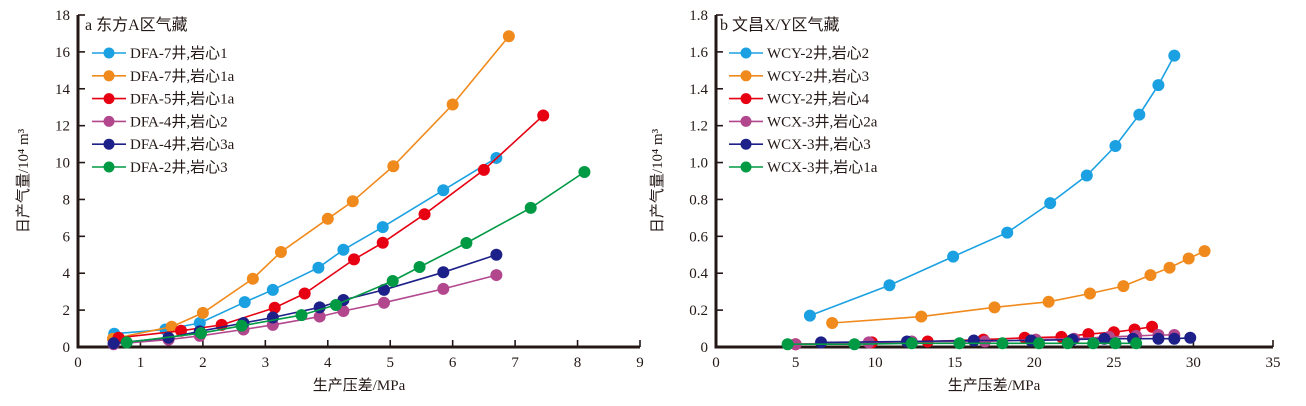  I want to click on y-tick-label: 18, so click(62, 16).